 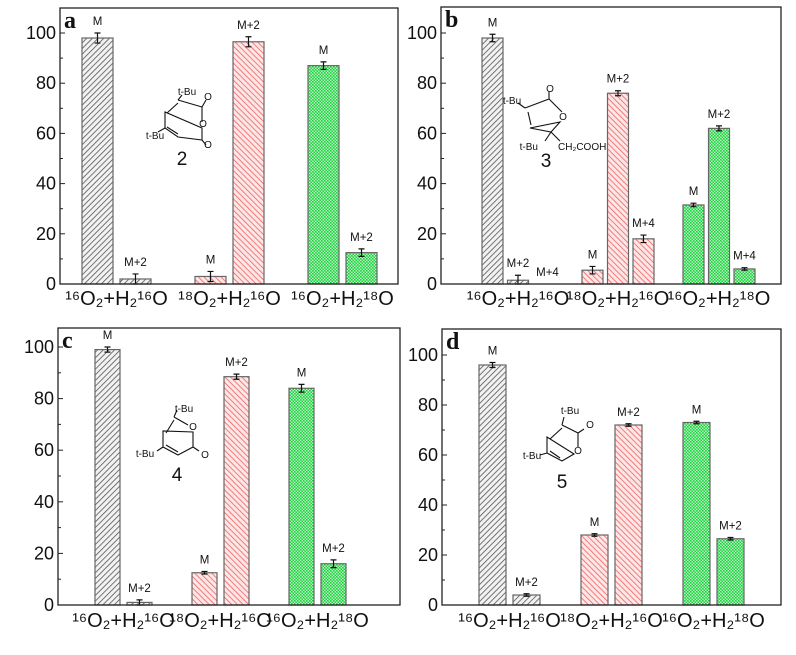 What do you see at coordinates (70, 21) in the screenshot?
I see `panel-letter: a` at bounding box center [70, 21].